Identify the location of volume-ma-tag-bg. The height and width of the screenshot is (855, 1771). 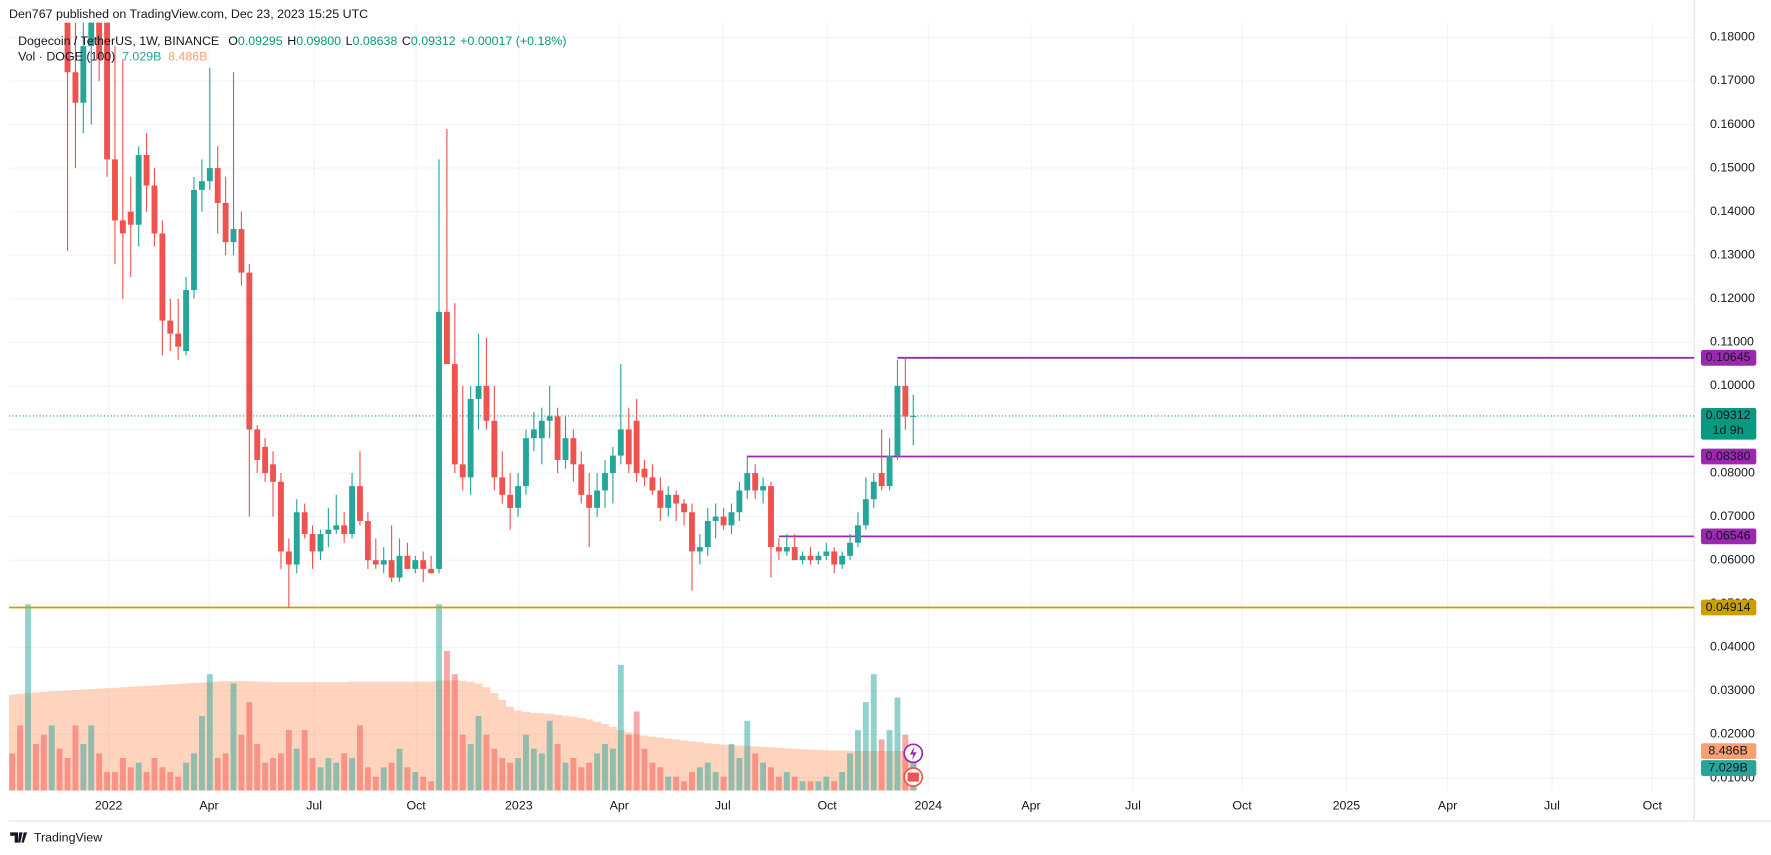
(1728, 751).